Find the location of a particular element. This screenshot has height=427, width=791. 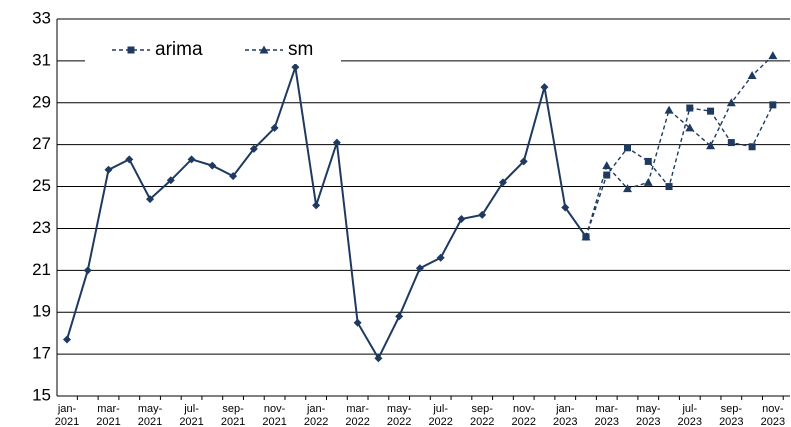

x-tick-label: sep-2022 is located at coordinates (482, 415).